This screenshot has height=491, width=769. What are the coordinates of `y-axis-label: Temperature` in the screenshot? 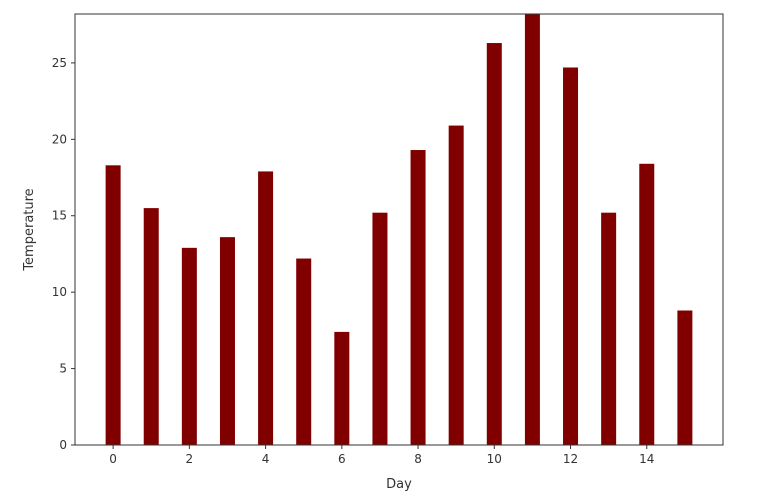 It's located at (29, 229).